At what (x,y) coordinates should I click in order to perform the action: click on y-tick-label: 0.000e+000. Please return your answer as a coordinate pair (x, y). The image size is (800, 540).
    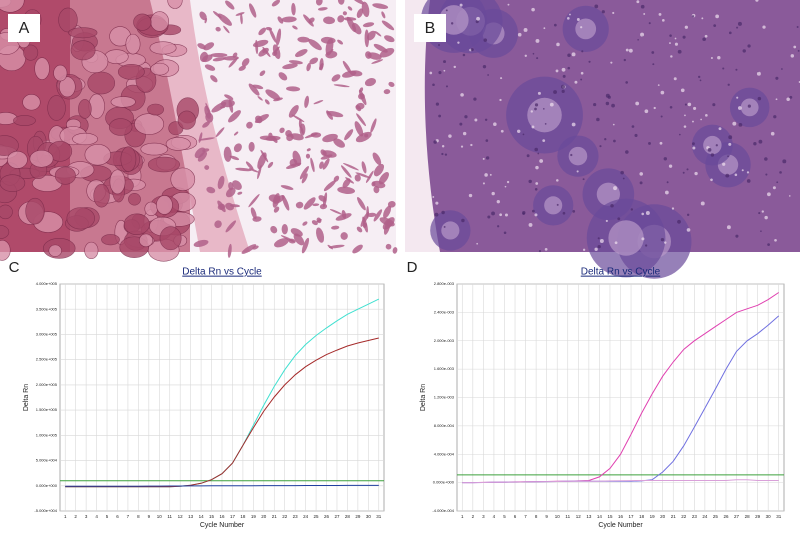
    Looking at the image, I should click on (47, 485).